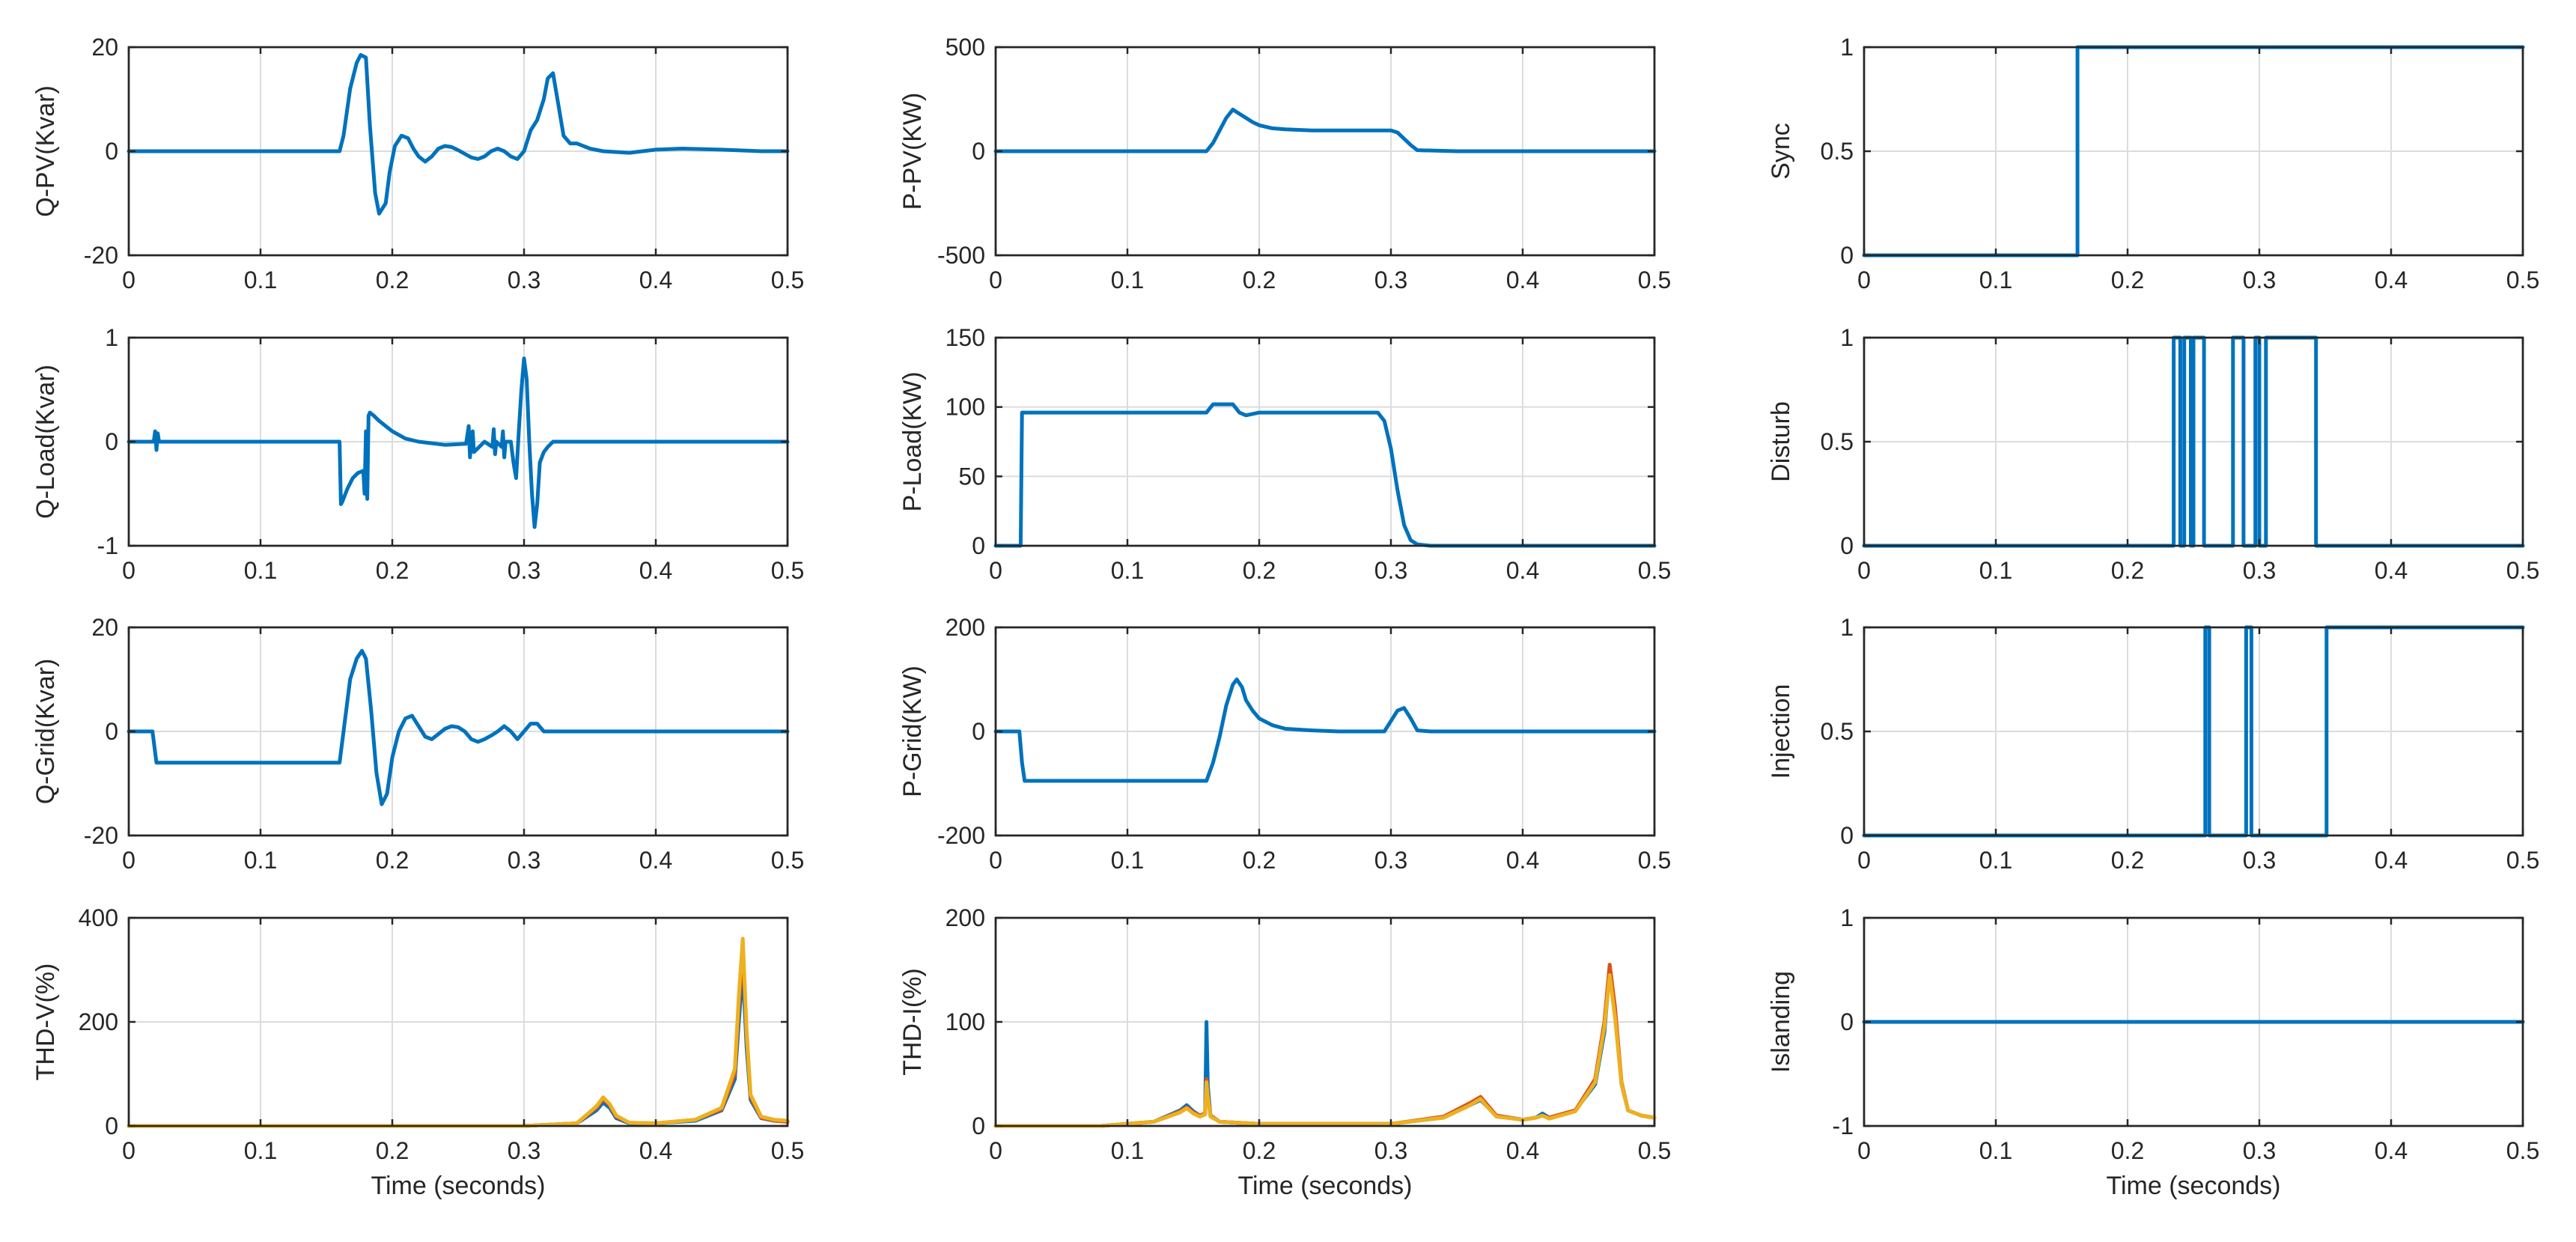 This screenshot has width=2576, height=1242. I want to click on subplot-disturb: 0 0.1 0.2 0.3 0.4 0.5 0 0.5 1 Disturb, so click(2153, 454).